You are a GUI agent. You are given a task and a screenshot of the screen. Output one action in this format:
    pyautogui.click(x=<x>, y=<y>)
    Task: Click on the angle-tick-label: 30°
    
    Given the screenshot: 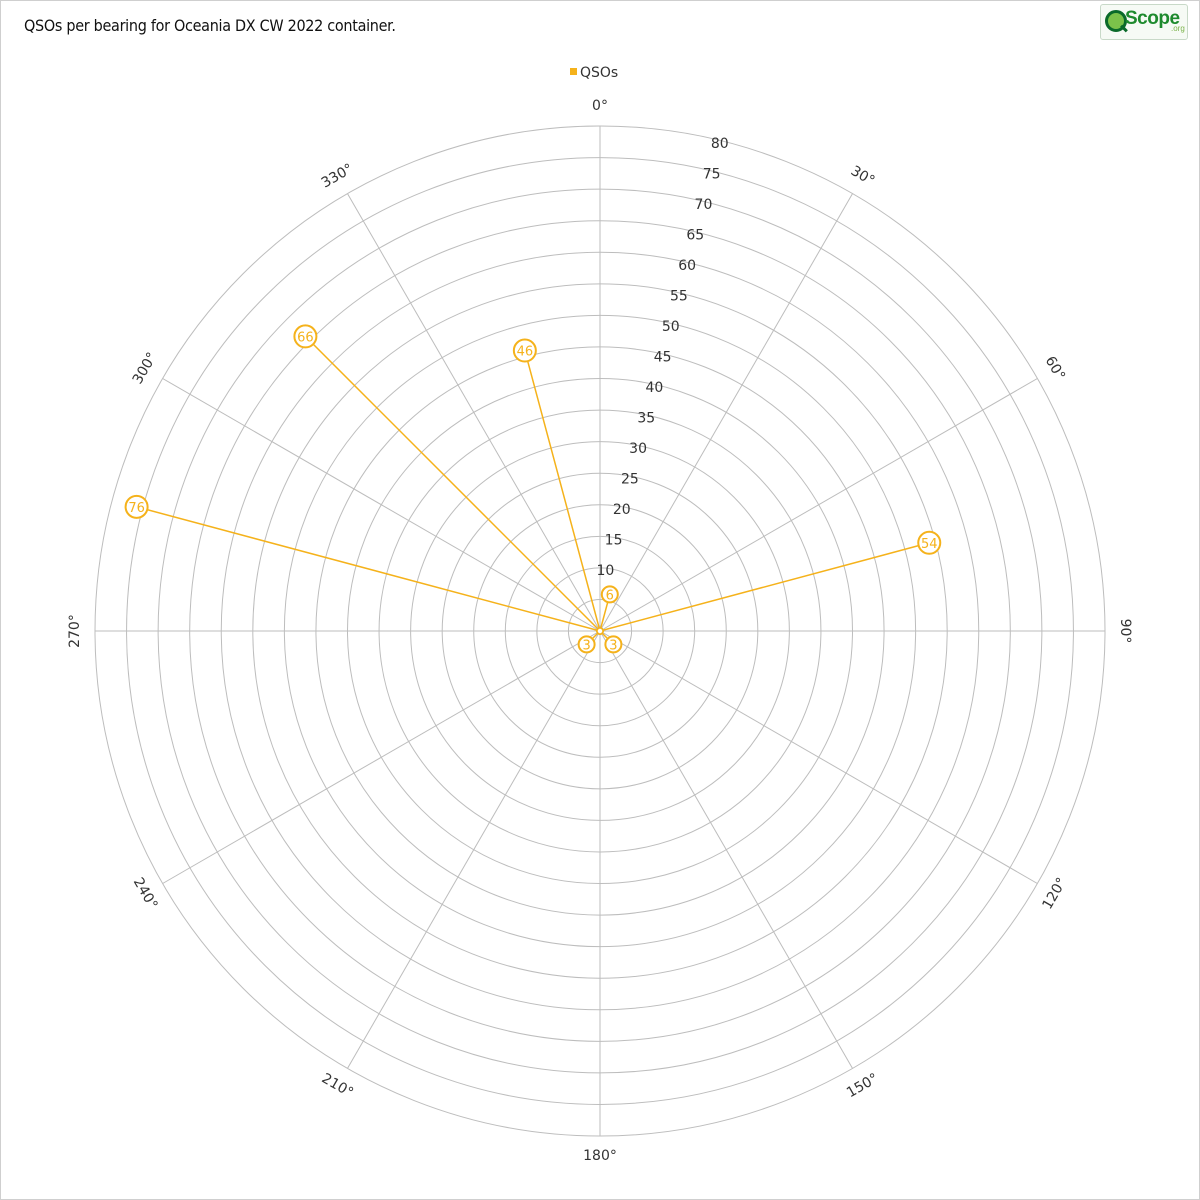 What is the action you would take?
    pyautogui.click(x=863, y=176)
    